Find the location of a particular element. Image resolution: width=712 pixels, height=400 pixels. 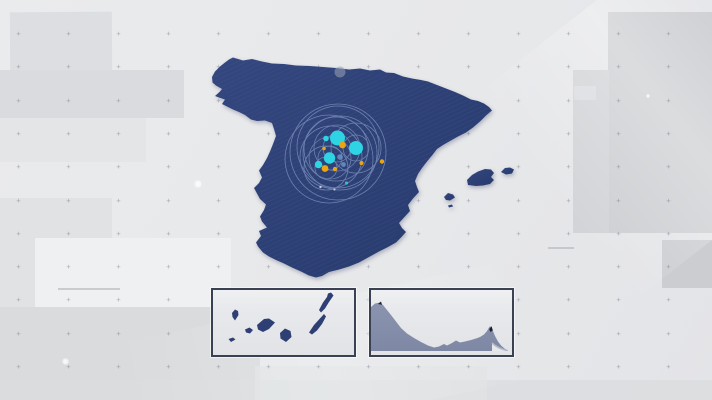

radar-rings is located at coordinates (335, 153).